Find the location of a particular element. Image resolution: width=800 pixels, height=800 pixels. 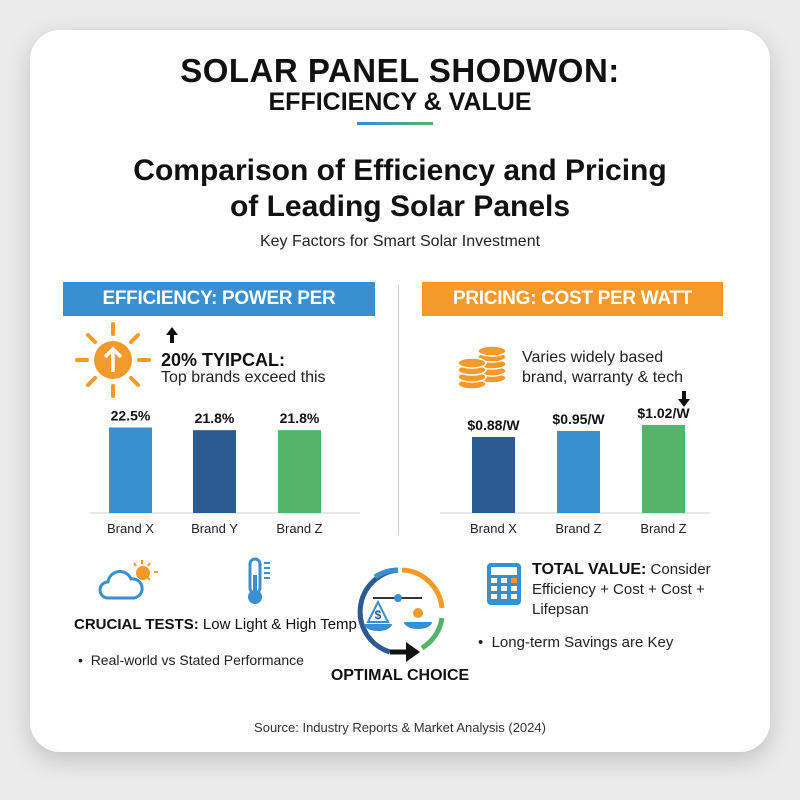

tests-bullet: • Real-world vs Stated Performance is located at coordinates (191, 660).